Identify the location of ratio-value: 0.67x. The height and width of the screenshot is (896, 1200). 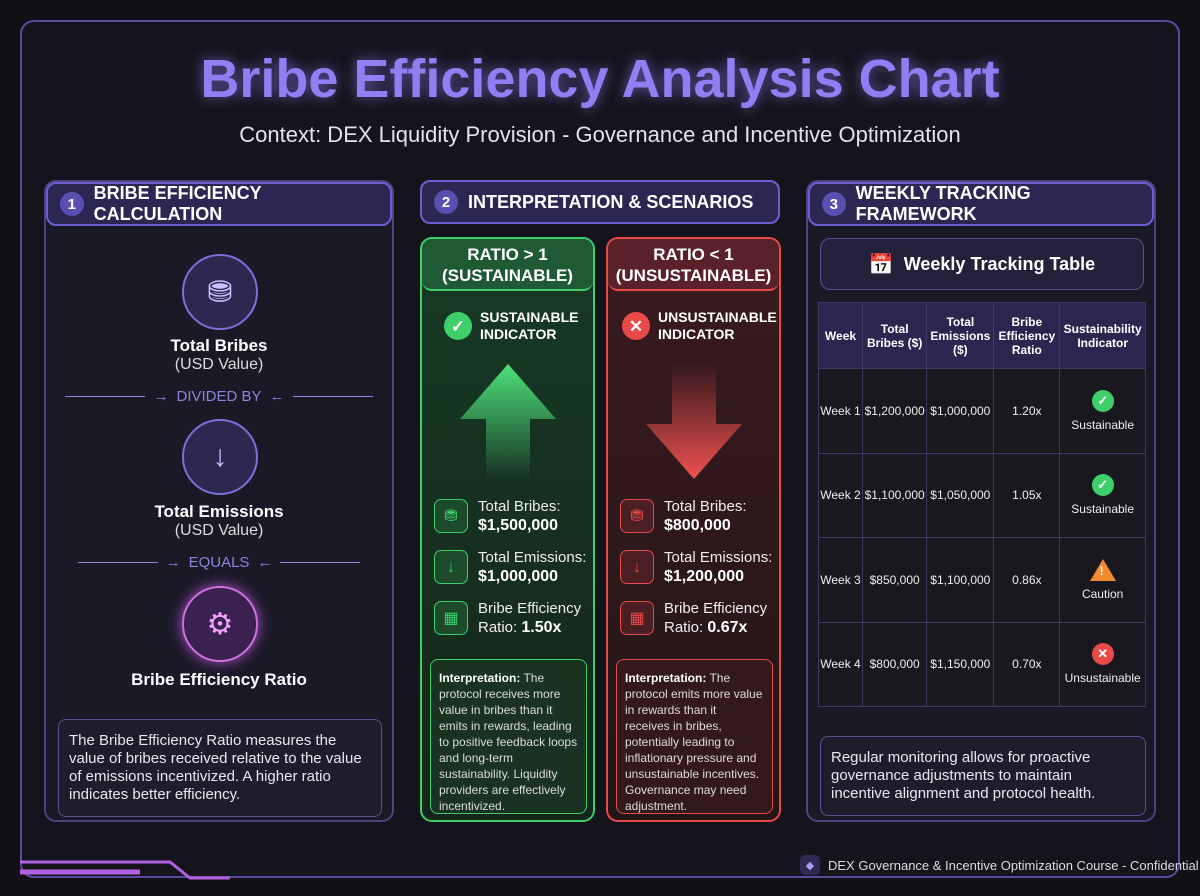
(727, 627).